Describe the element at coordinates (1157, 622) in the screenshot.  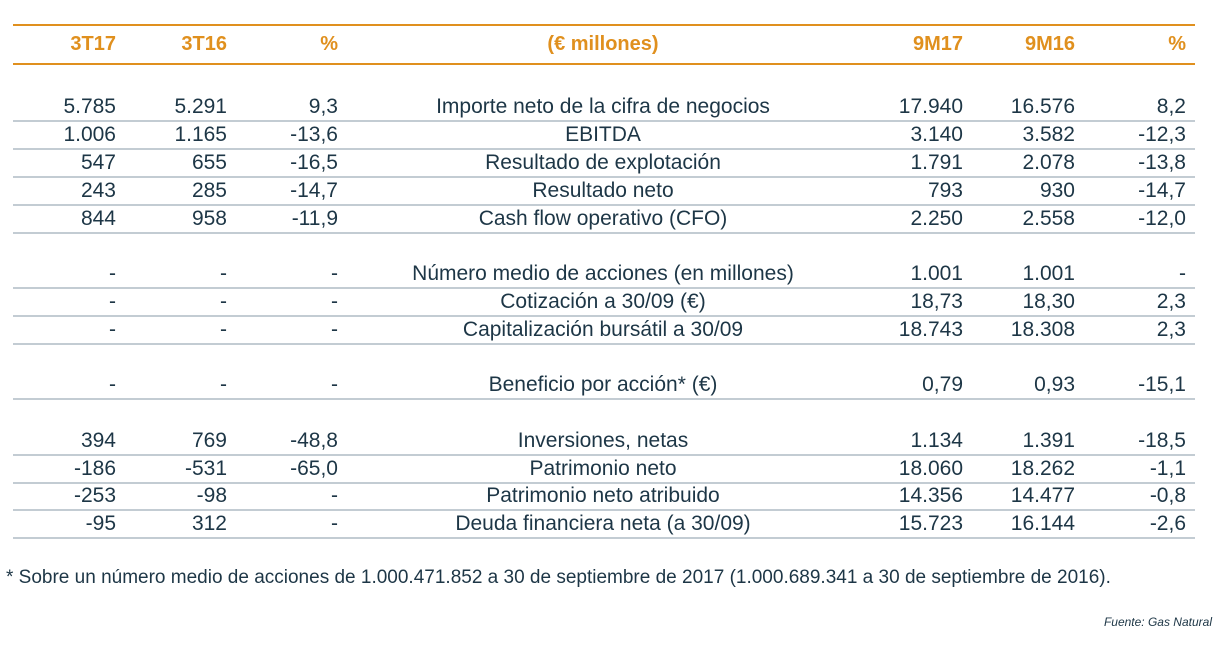
I see `source: Fuente: Gas Natural` at that location.